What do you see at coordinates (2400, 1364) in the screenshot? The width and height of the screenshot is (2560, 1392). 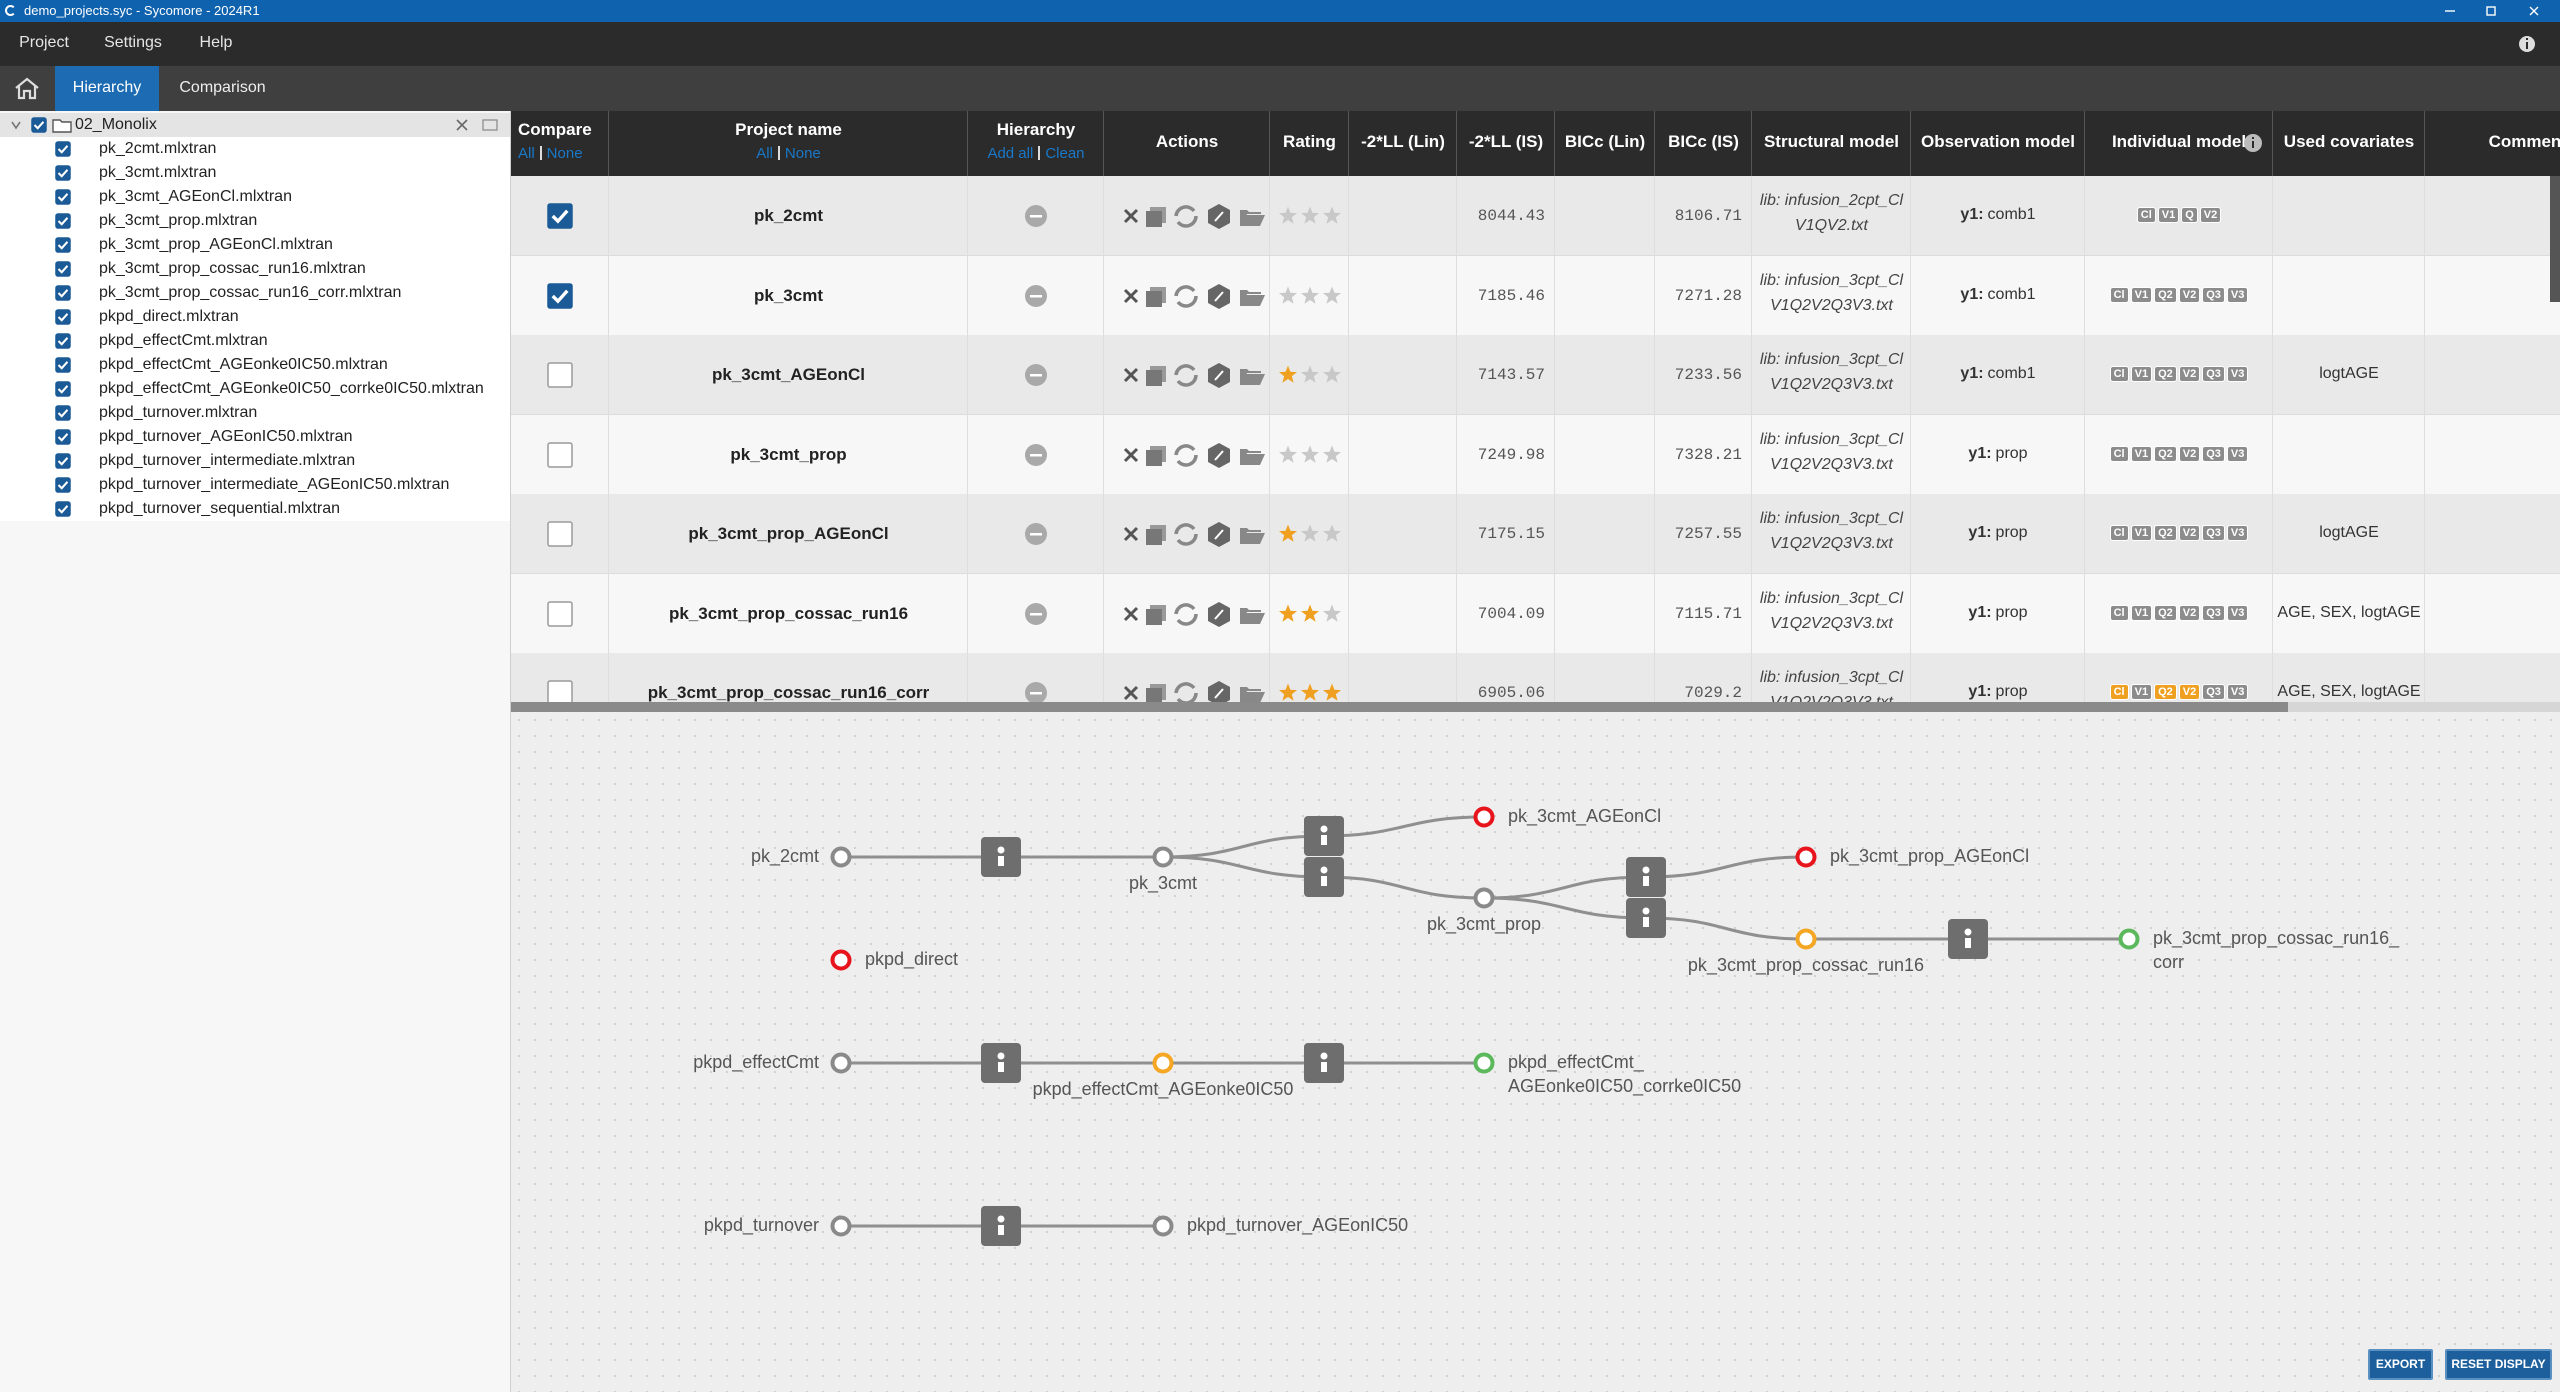 I see `graph-button: EXPORT` at bounding box center [2400, 1364].